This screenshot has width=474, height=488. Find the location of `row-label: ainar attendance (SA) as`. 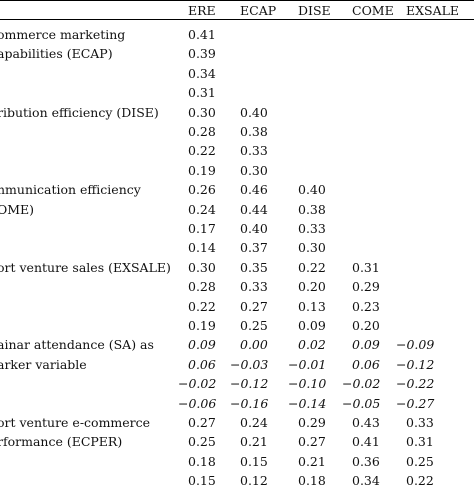

row-label: ainar attendance (SA) as is located at coordinates (77, 345).